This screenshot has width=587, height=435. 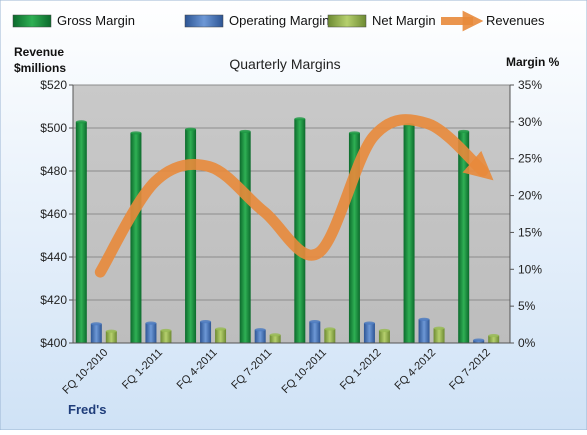 I want to click on right-tick-label: 0%, so click(x=527, y=343).